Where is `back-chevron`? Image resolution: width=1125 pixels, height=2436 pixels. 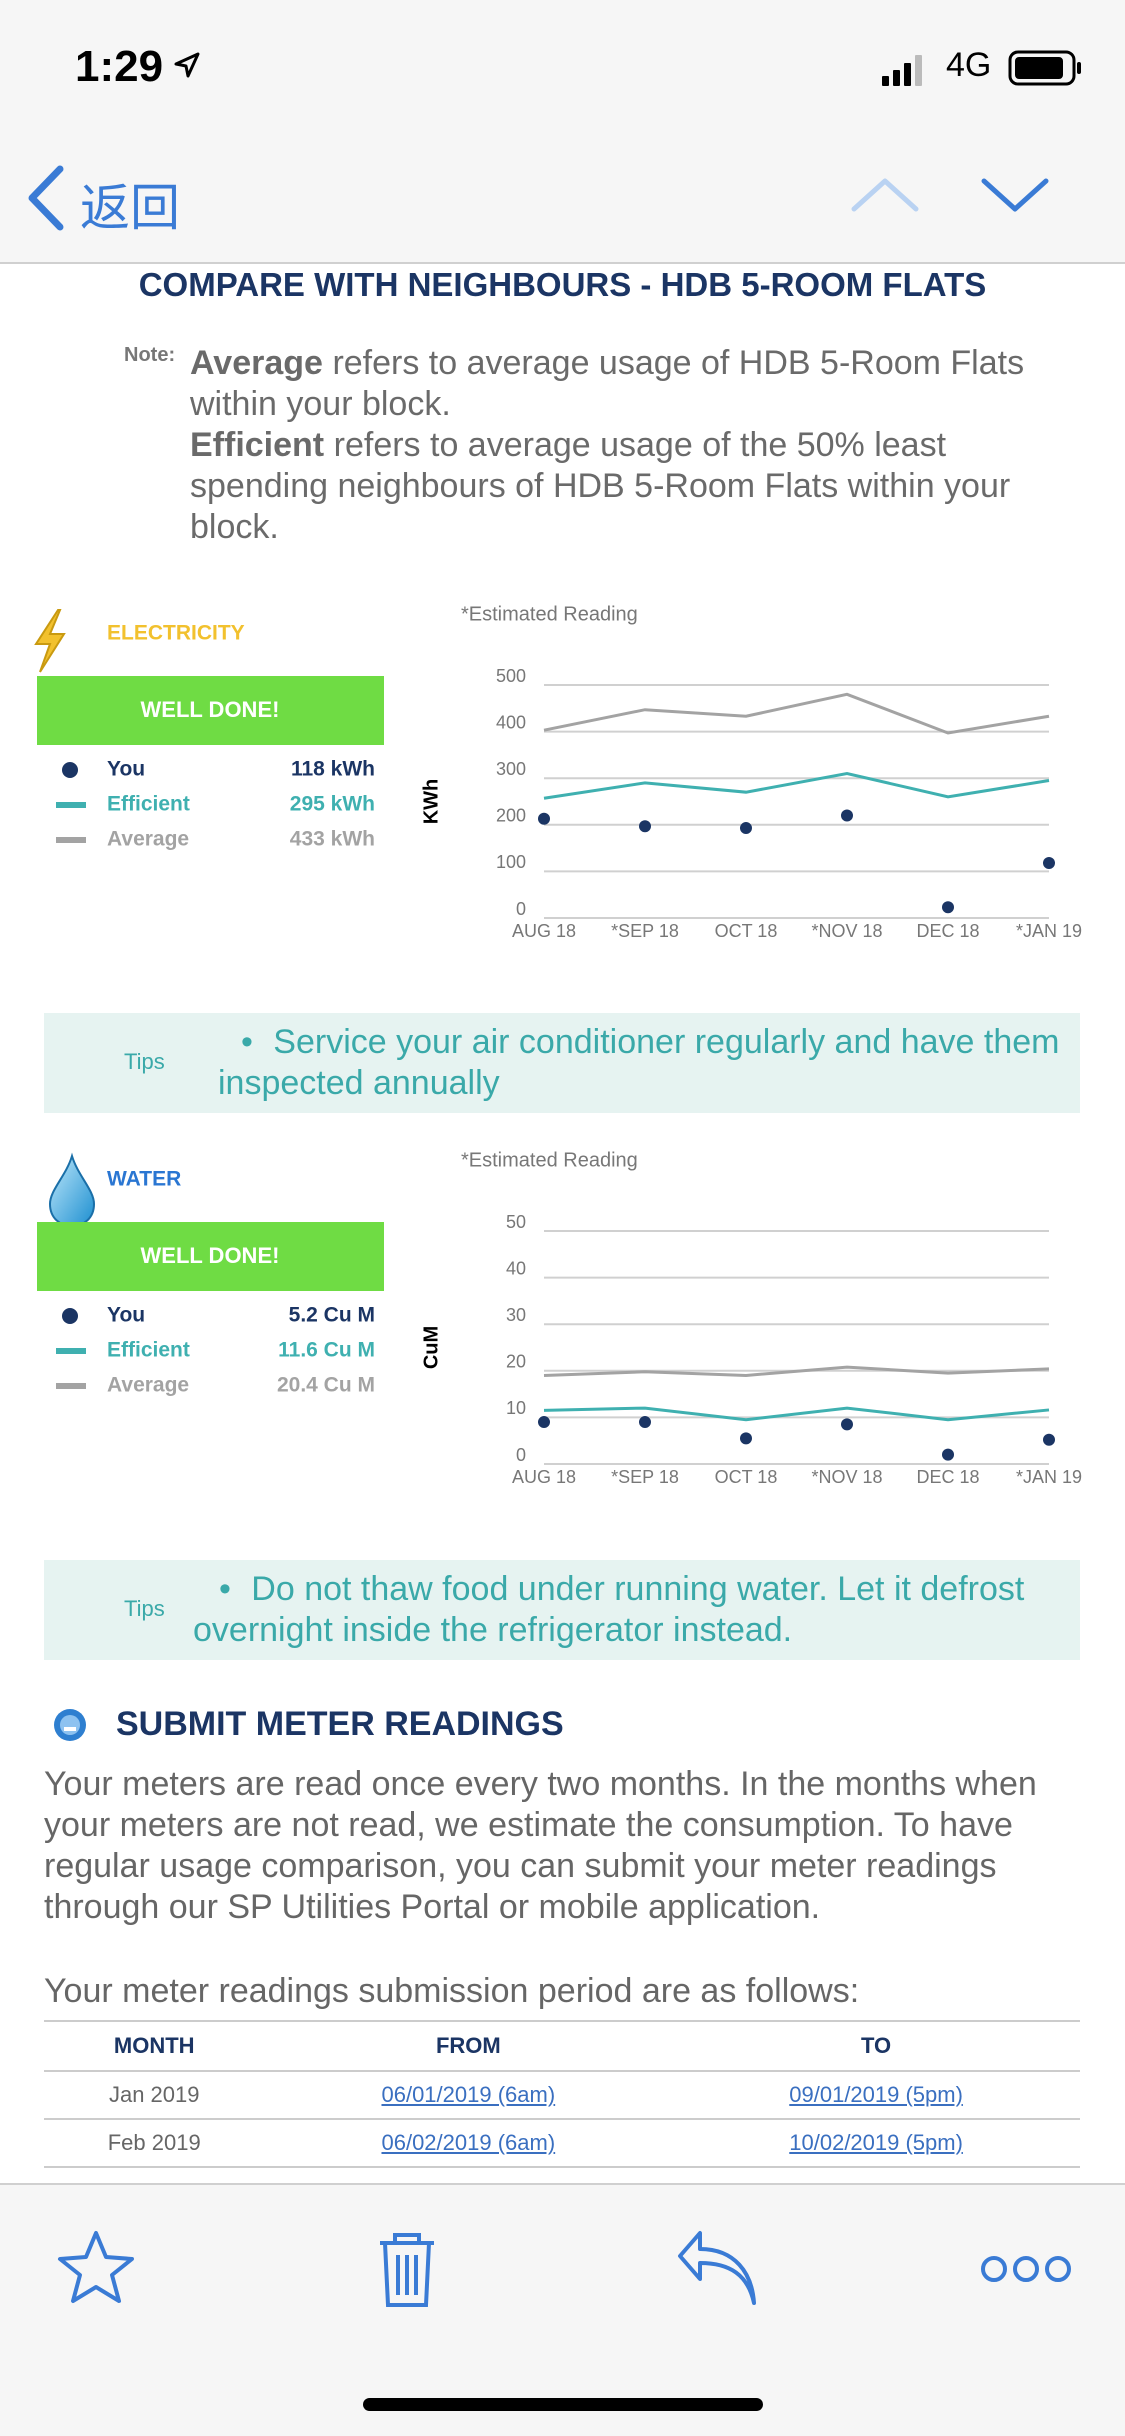 back-chevron is located at coordinates (46, 198).